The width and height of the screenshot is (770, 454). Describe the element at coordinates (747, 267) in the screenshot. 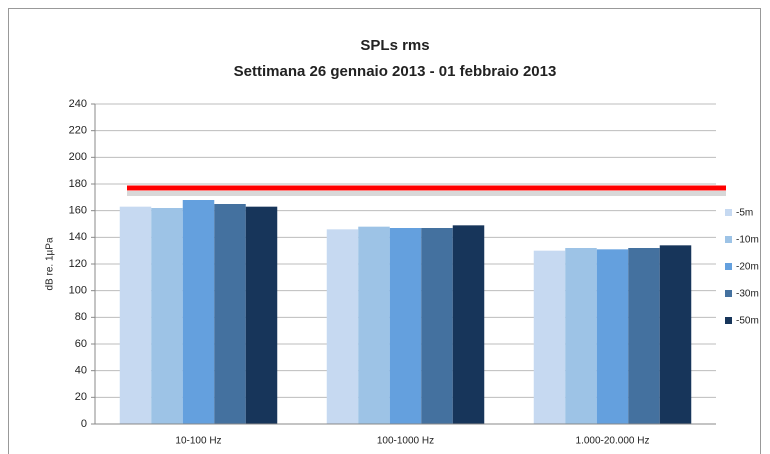

I see `legend-label: -20m` at that location.